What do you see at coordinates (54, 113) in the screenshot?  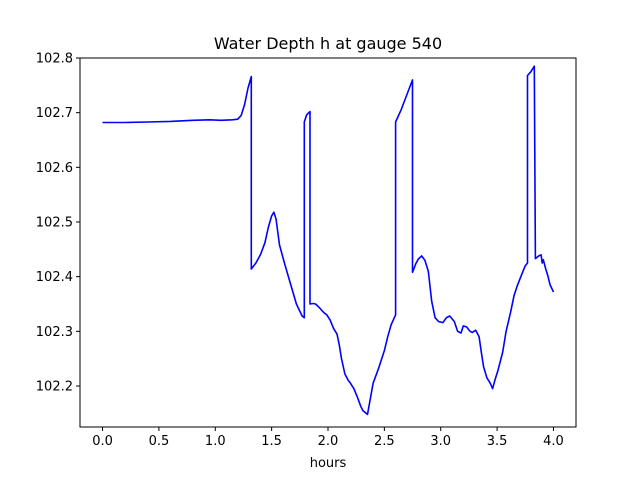 I see `y-tick-label: 102.7` at bounding box center [54, 113].